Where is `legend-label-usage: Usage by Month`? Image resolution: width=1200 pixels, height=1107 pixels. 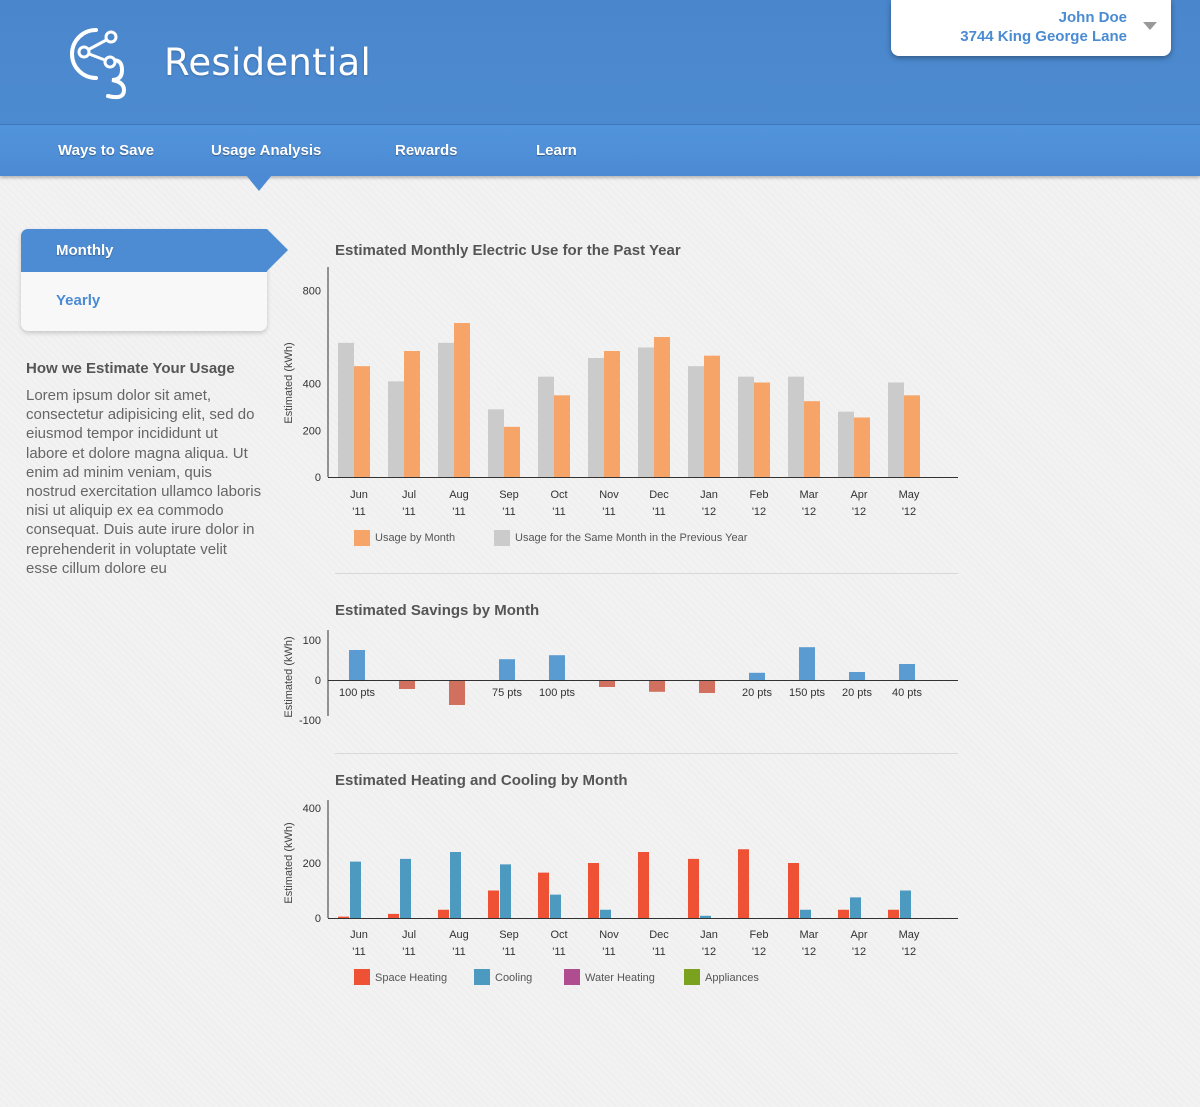 legend-label-usage: Usage by Month is located at coordinates (415, 538).